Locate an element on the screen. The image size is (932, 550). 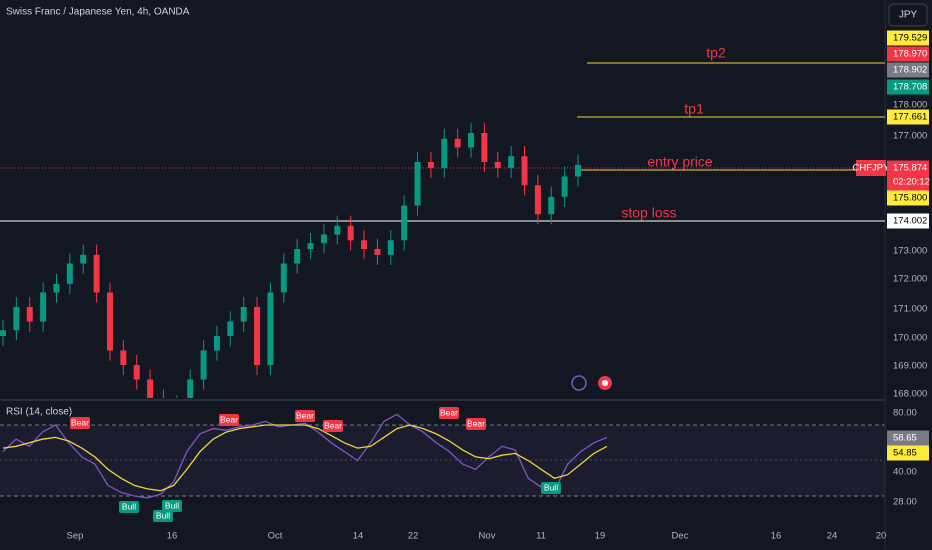
rsi-ma-line is located at coordinates (305, 458).